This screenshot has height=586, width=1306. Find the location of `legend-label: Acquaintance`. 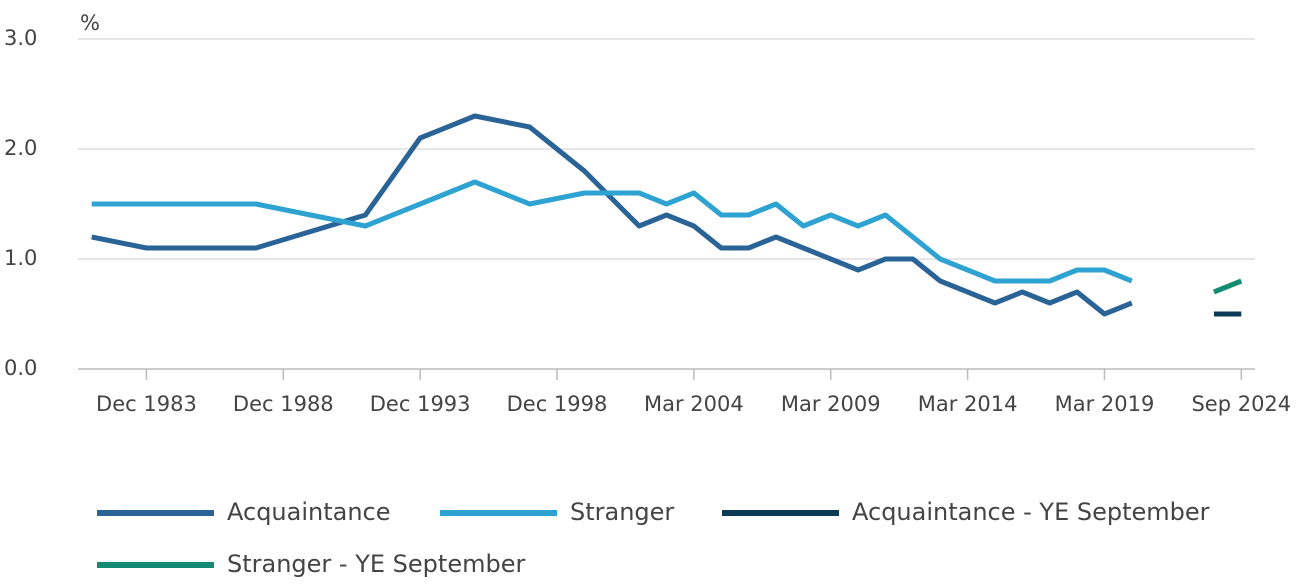

legend-label: Acquaintance is located at coordinates (309, 512).